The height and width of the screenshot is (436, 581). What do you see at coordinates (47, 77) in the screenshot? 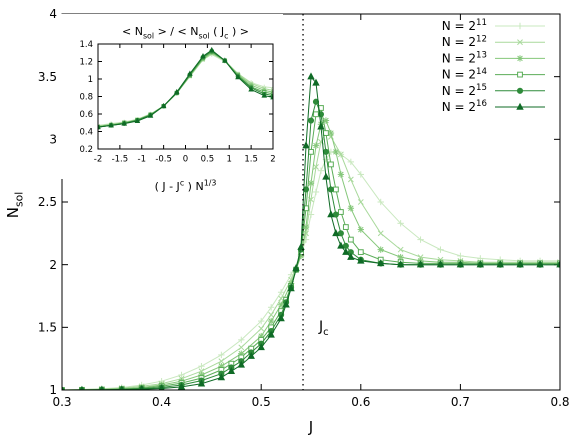
I see `main-y-tick-label-5: 3.5` at bounding box center [47, 77].